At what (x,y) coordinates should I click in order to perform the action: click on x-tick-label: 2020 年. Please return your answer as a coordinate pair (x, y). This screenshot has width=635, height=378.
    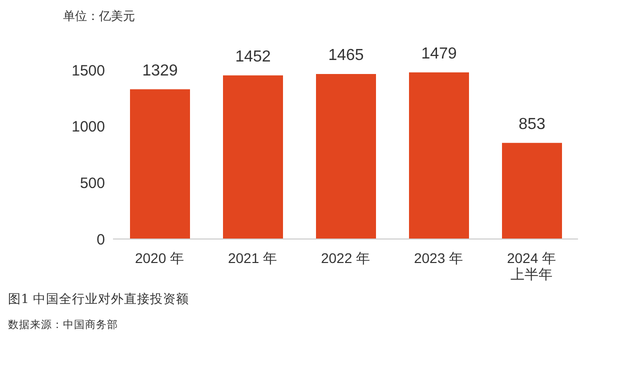
    Looking at the image, I should click on (159, 258).